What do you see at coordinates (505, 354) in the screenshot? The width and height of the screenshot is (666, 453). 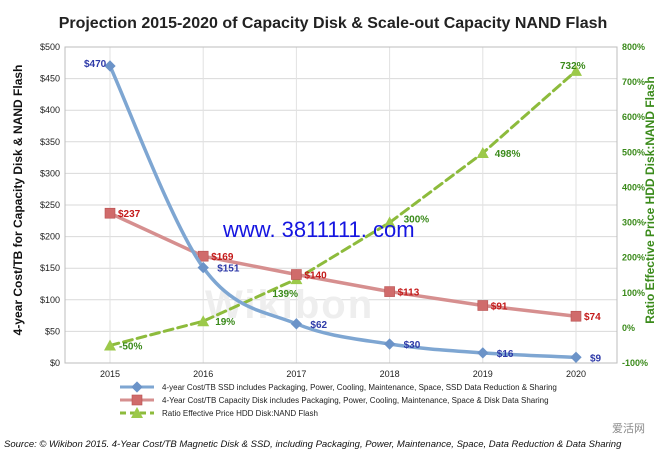 I see `data-label: $16` at bounding box center [505, 354].